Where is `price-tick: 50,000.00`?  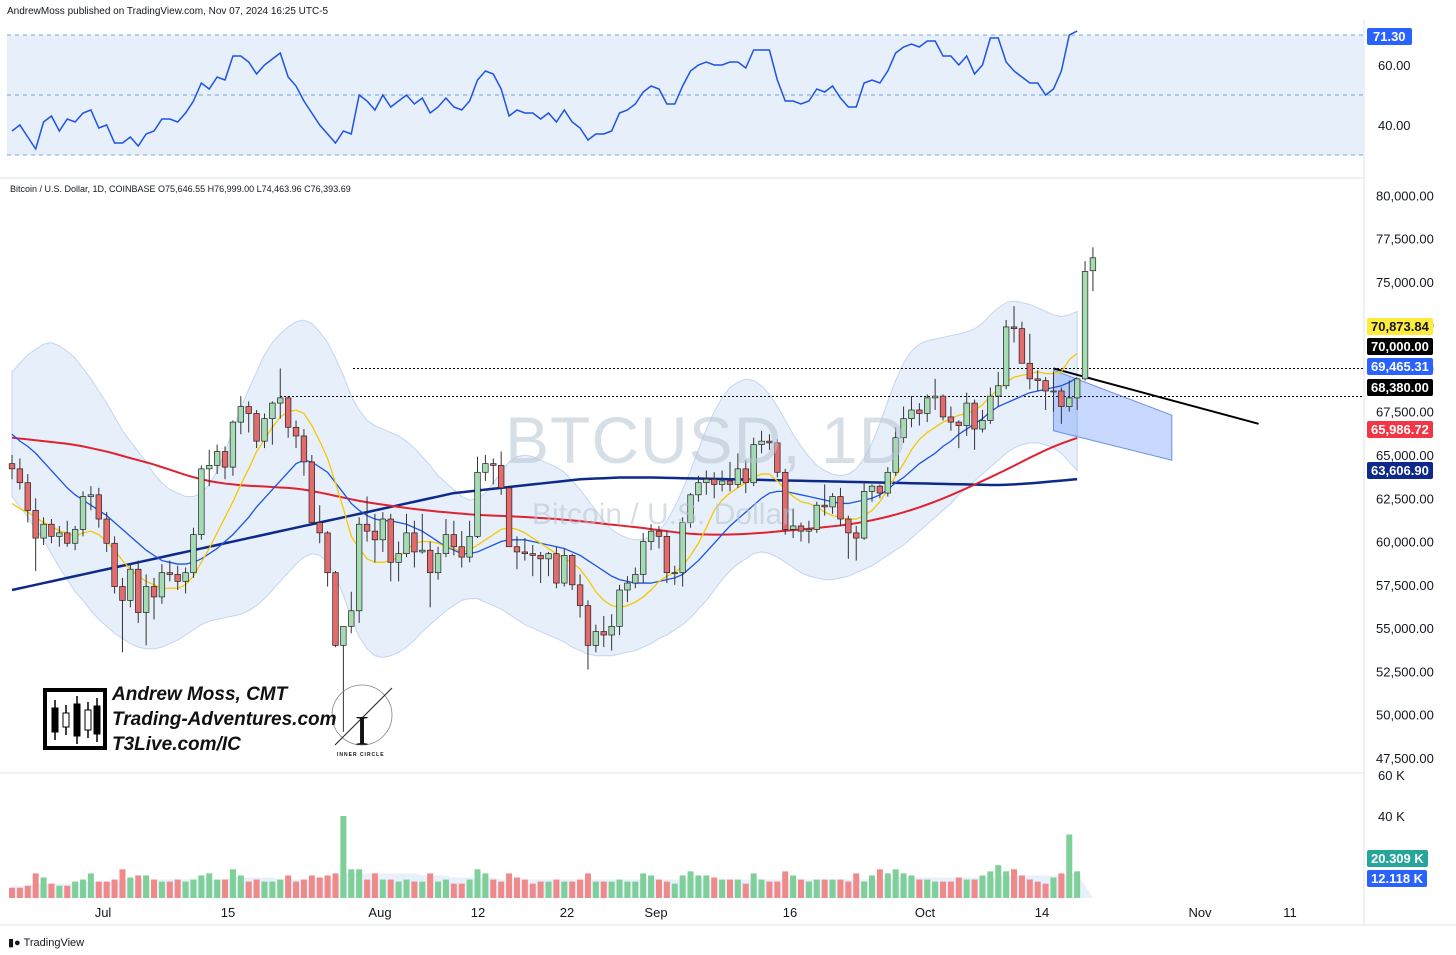
price-tick: 50,000.00 is located at coordinates (1405, 715).